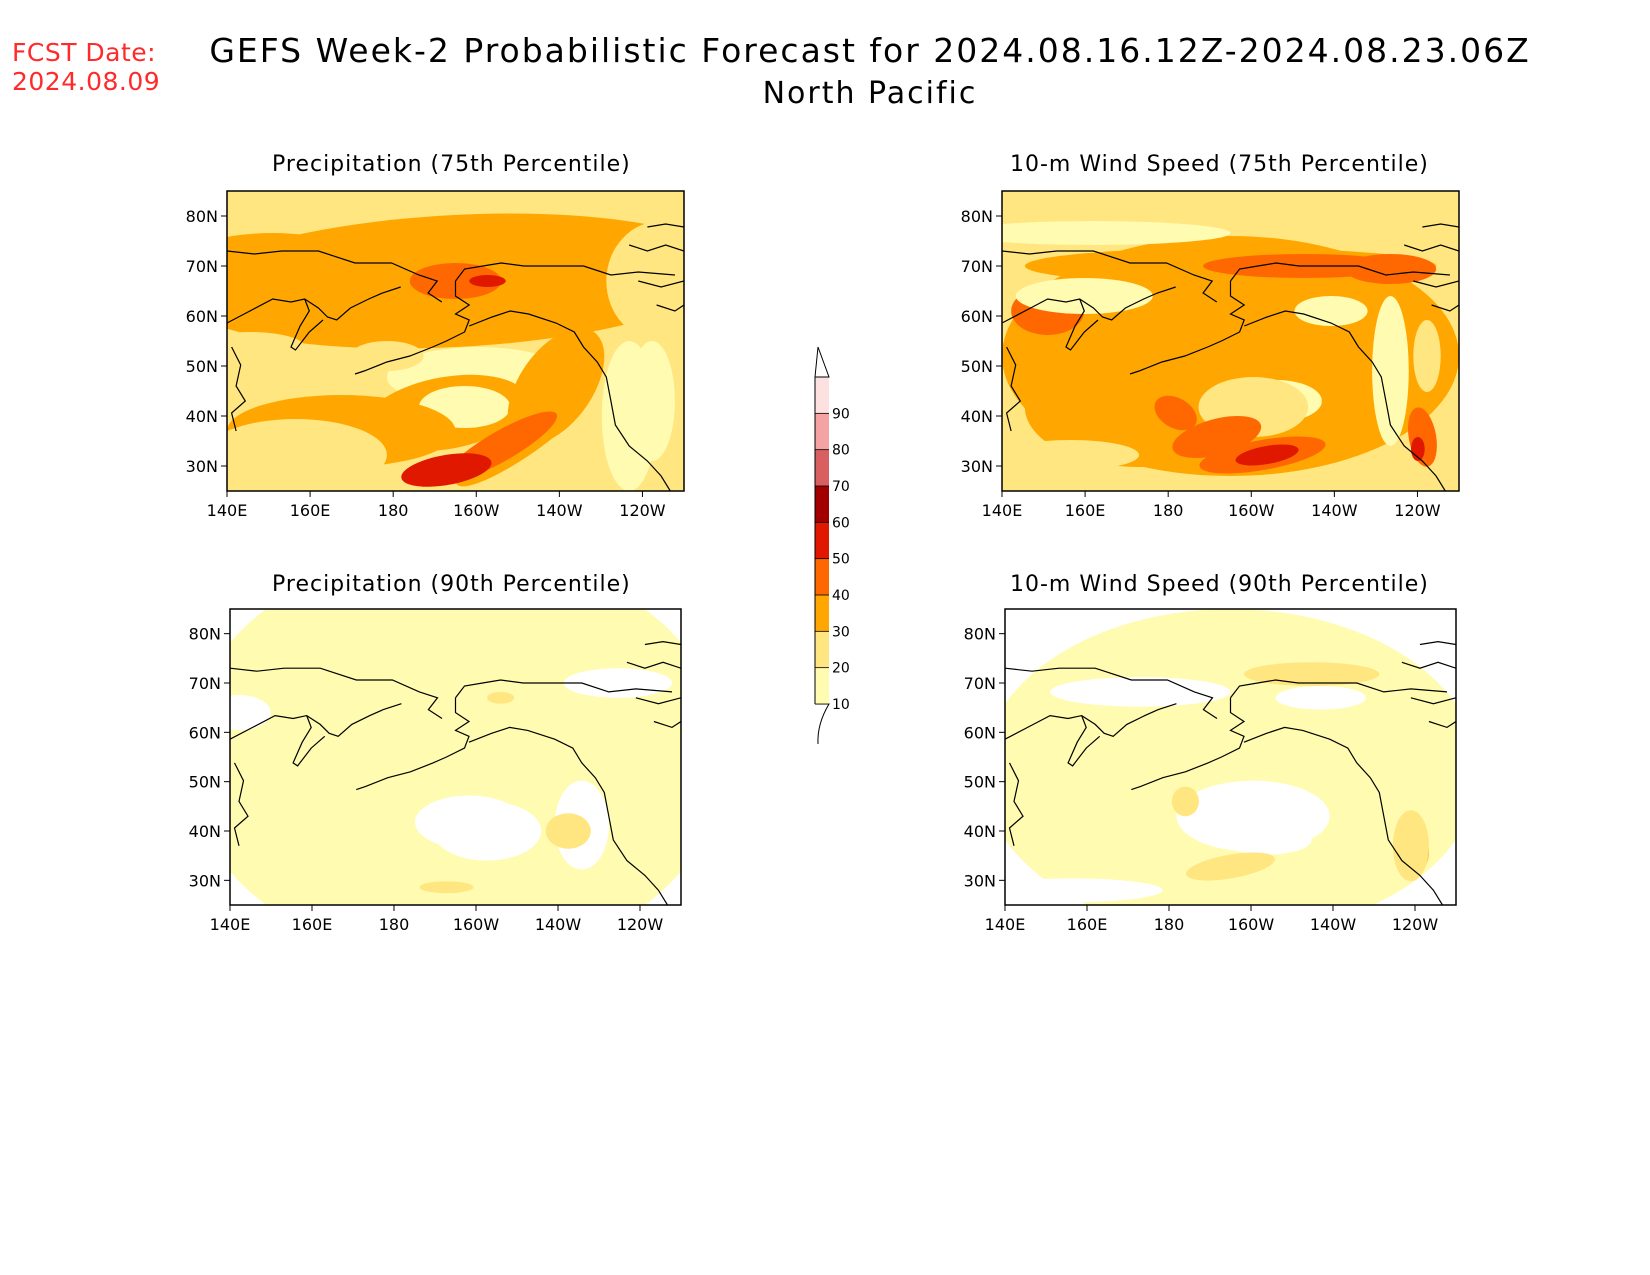  Describe the element at coordinates (870, 93) in the screenshot. I see `region-title: North Pacific` at that location.